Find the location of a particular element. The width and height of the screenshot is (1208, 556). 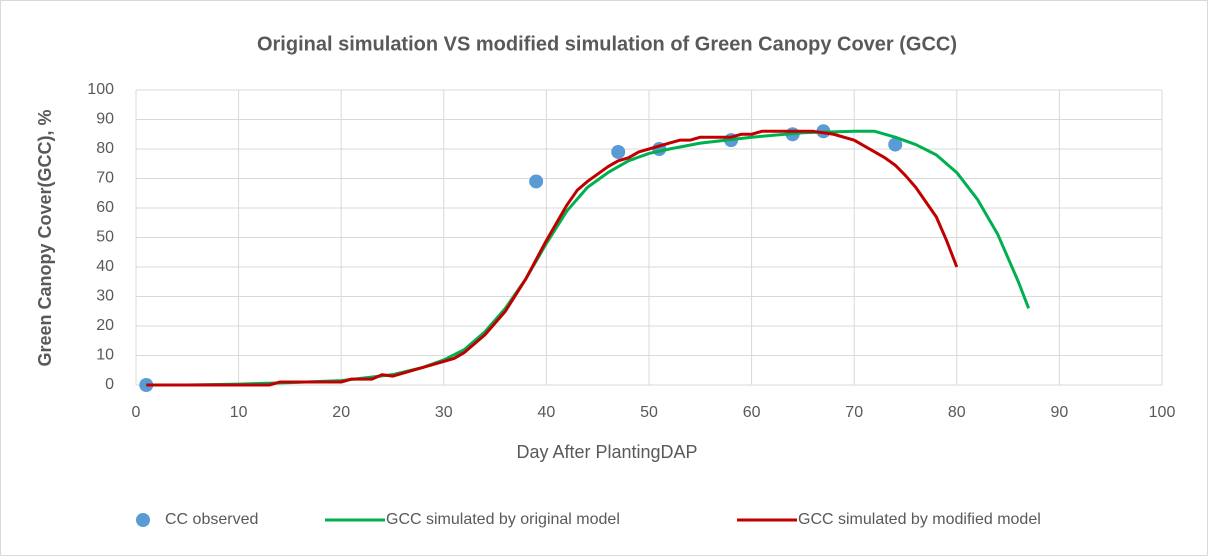

y-tick-label: 40 is located at coordinates (105, 266).